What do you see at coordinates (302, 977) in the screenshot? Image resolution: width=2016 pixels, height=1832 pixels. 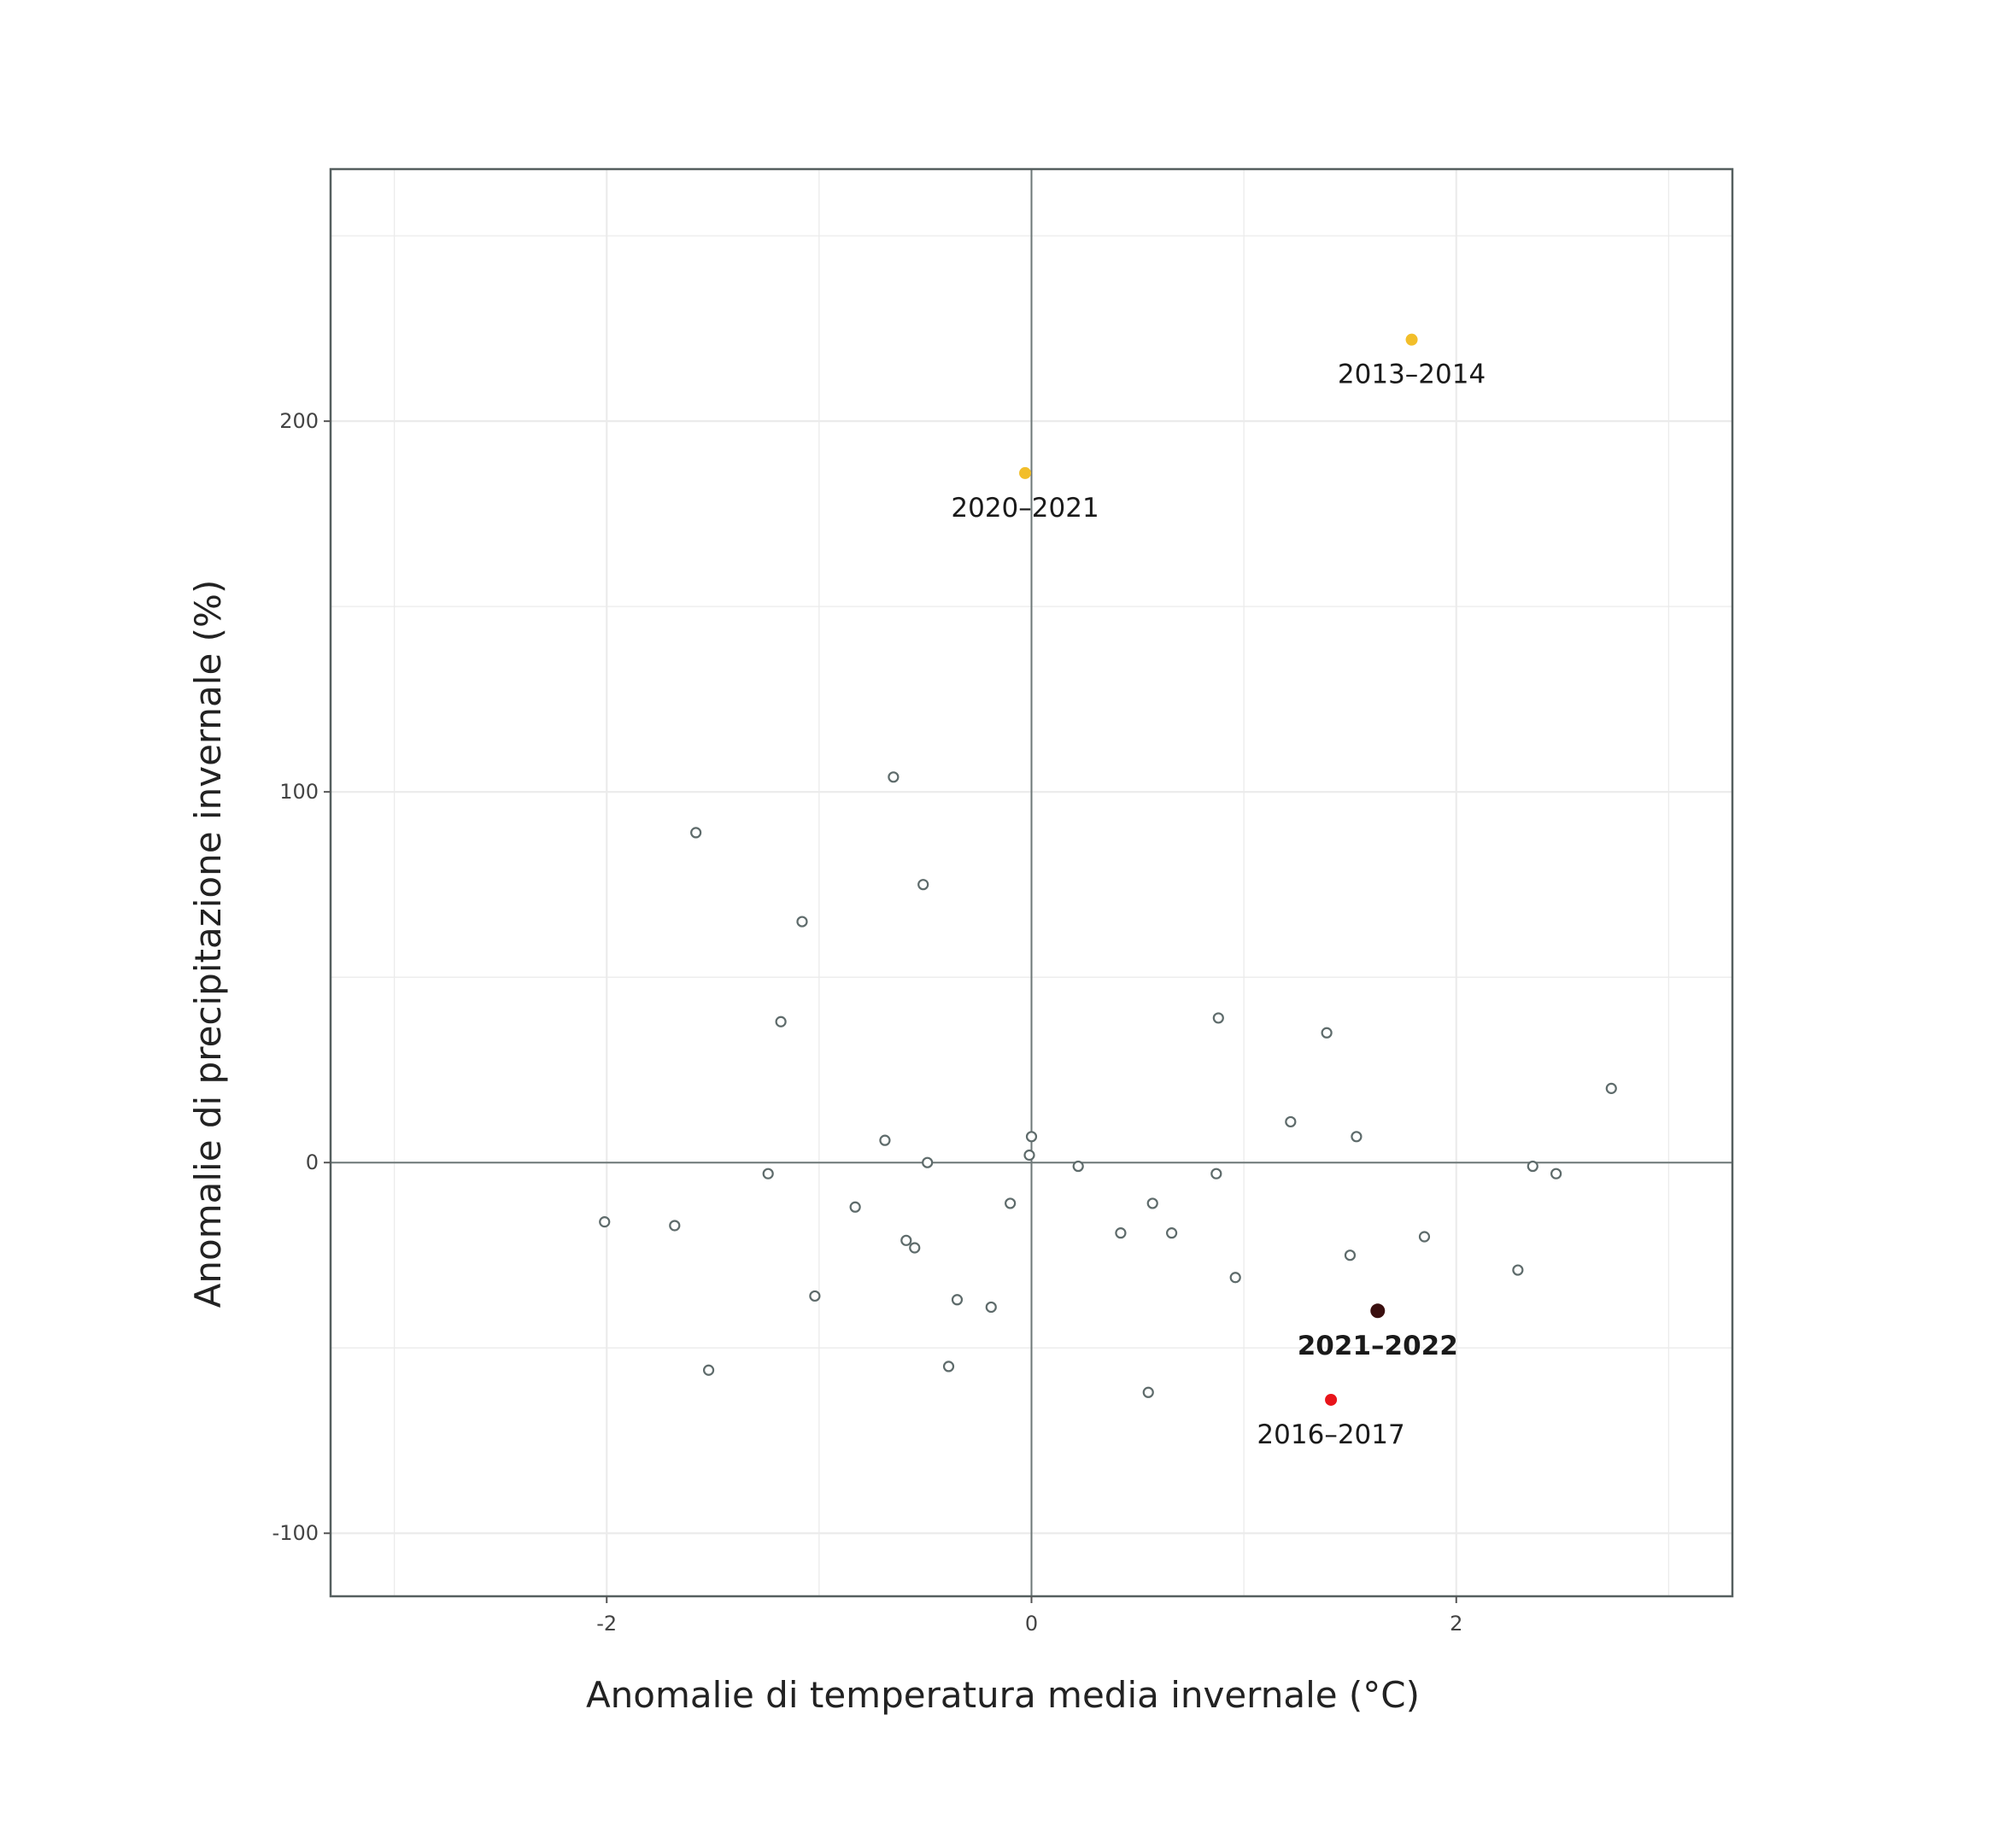 I see `y-axis-ticks: -100 0 100 200` at bounding box center [302, 977].